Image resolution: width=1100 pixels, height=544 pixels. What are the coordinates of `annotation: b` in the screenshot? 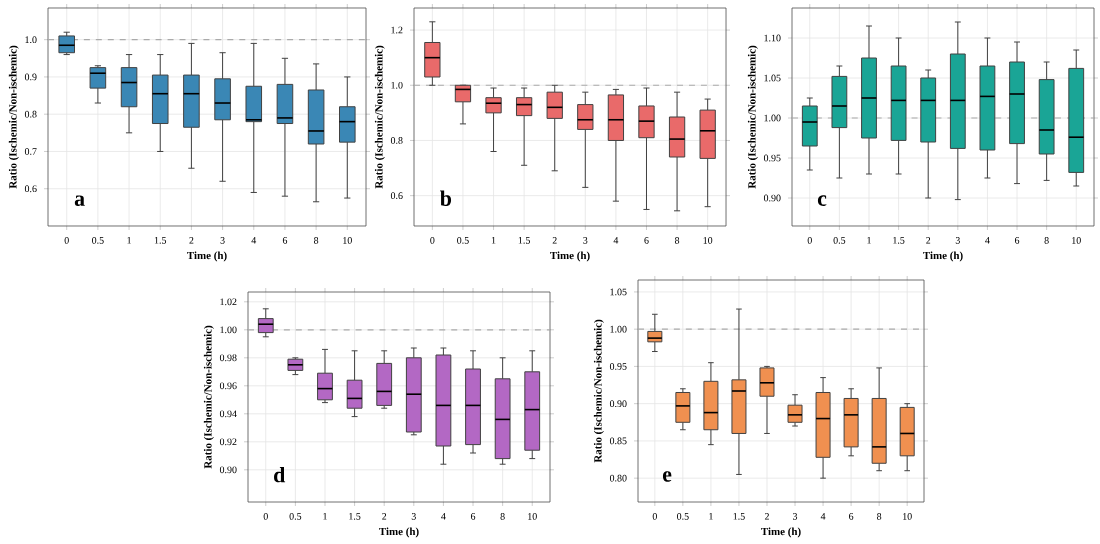 It's located at (446, 198).